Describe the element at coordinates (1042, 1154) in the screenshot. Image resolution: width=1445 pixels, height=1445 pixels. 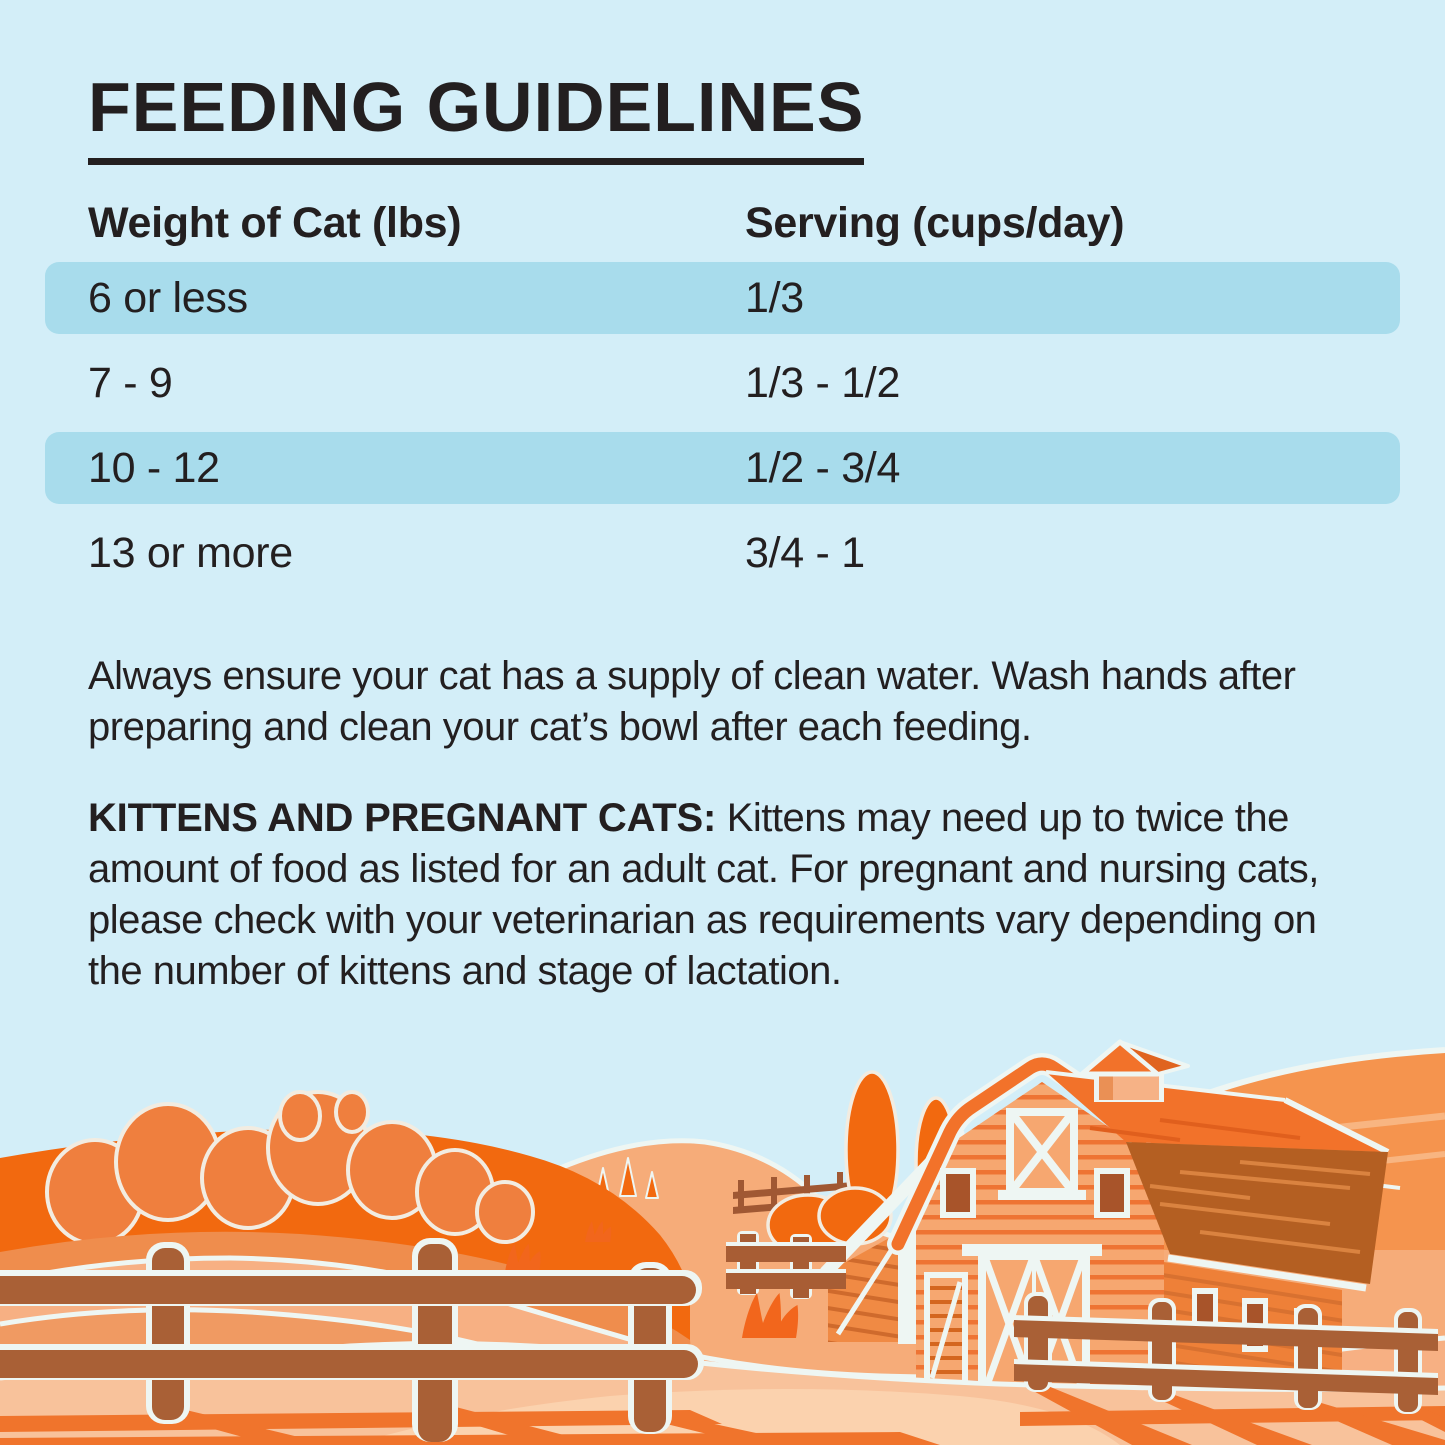
I see `hayloft-window` at that location.